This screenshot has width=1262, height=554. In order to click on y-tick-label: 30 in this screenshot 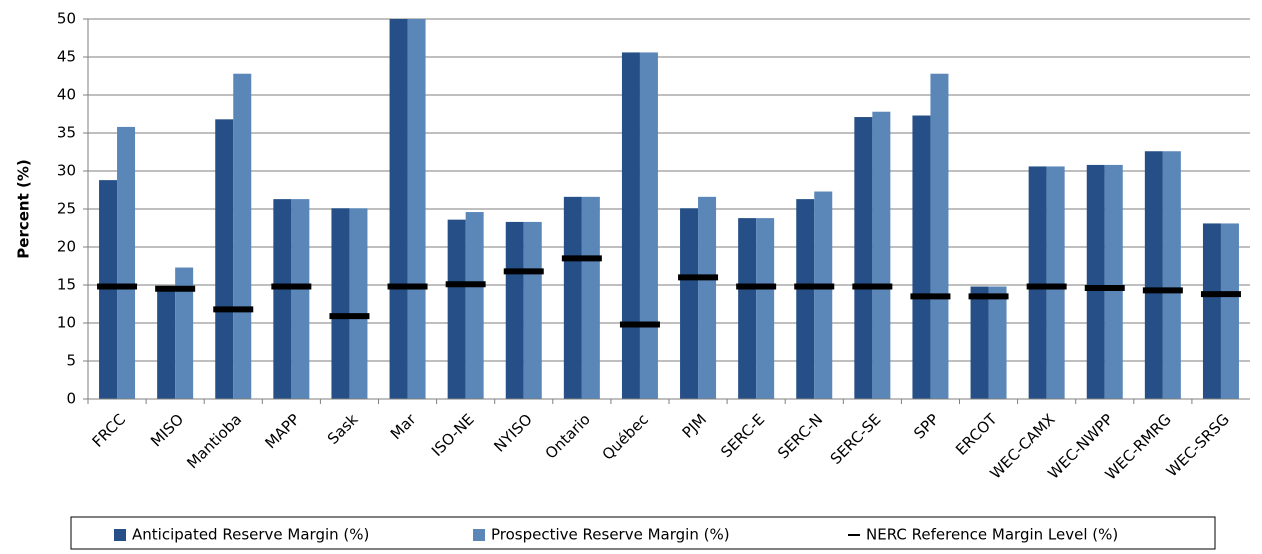, I will do `click(66, 171)`.